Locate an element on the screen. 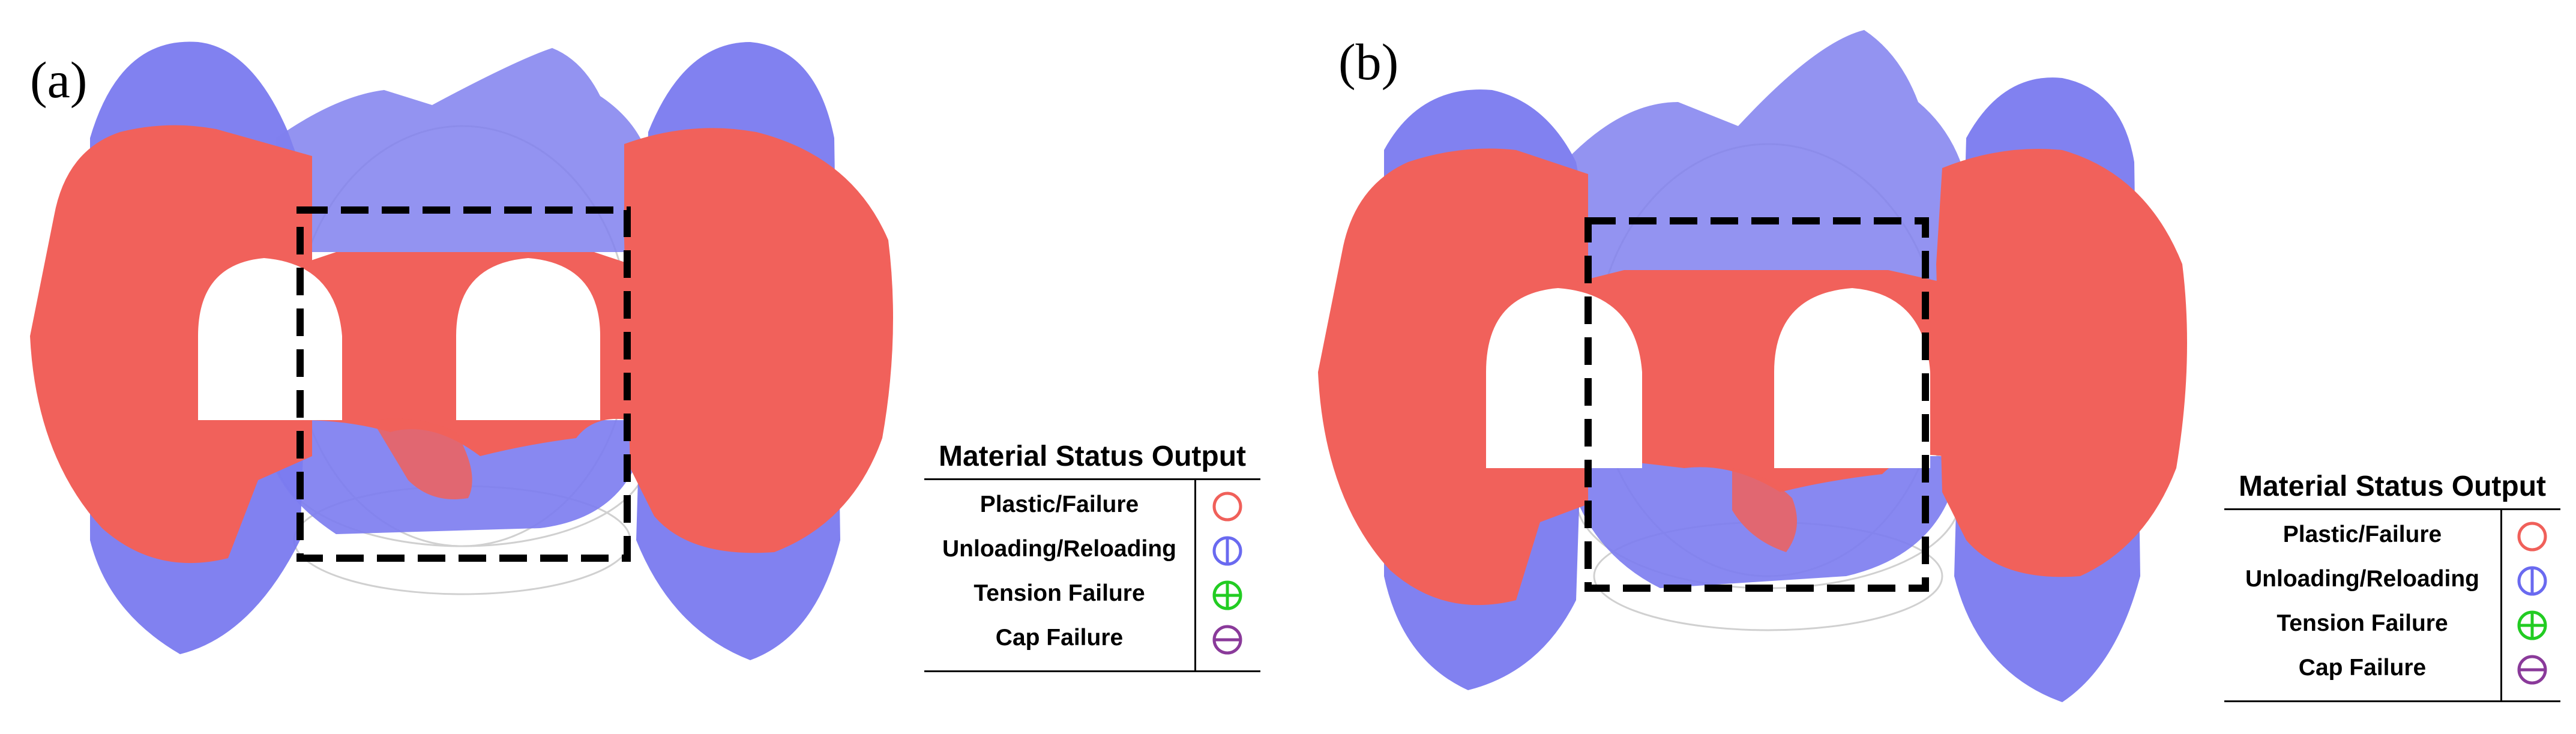 The width and height of the screenshot is (2576, 734). panel-label: (b) is located at coordinates (1368, 62).